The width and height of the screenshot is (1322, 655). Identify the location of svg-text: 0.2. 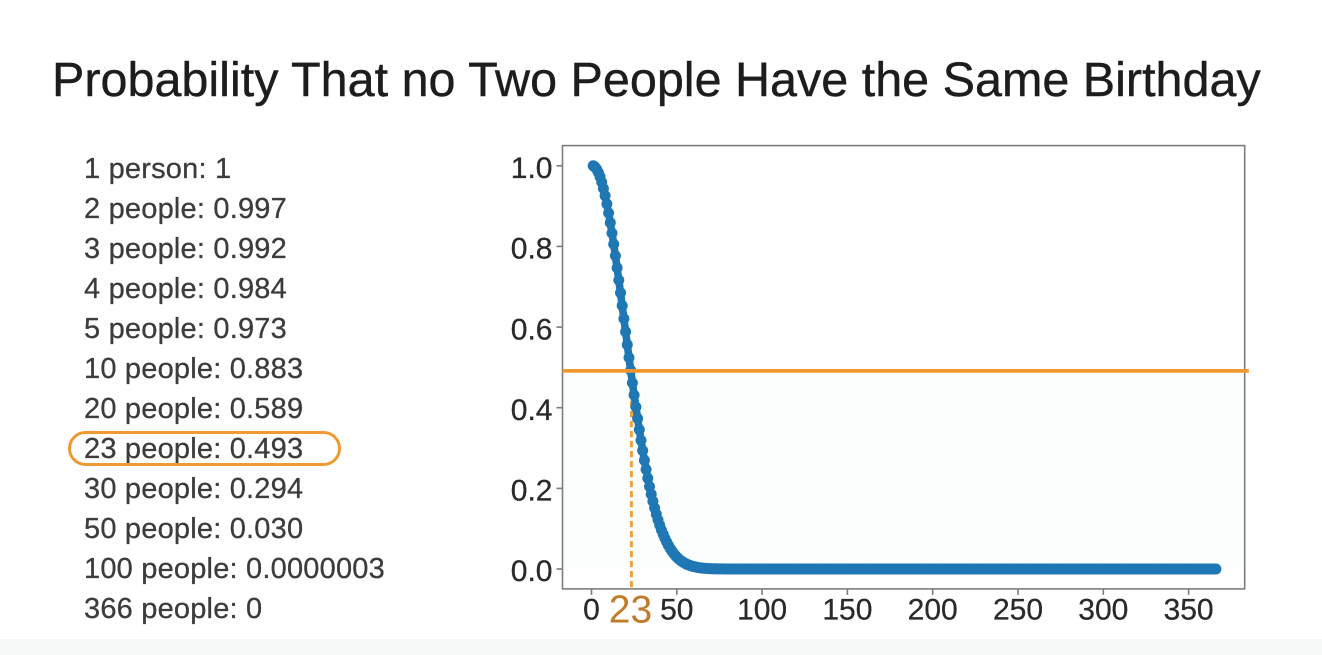
(532, 491).